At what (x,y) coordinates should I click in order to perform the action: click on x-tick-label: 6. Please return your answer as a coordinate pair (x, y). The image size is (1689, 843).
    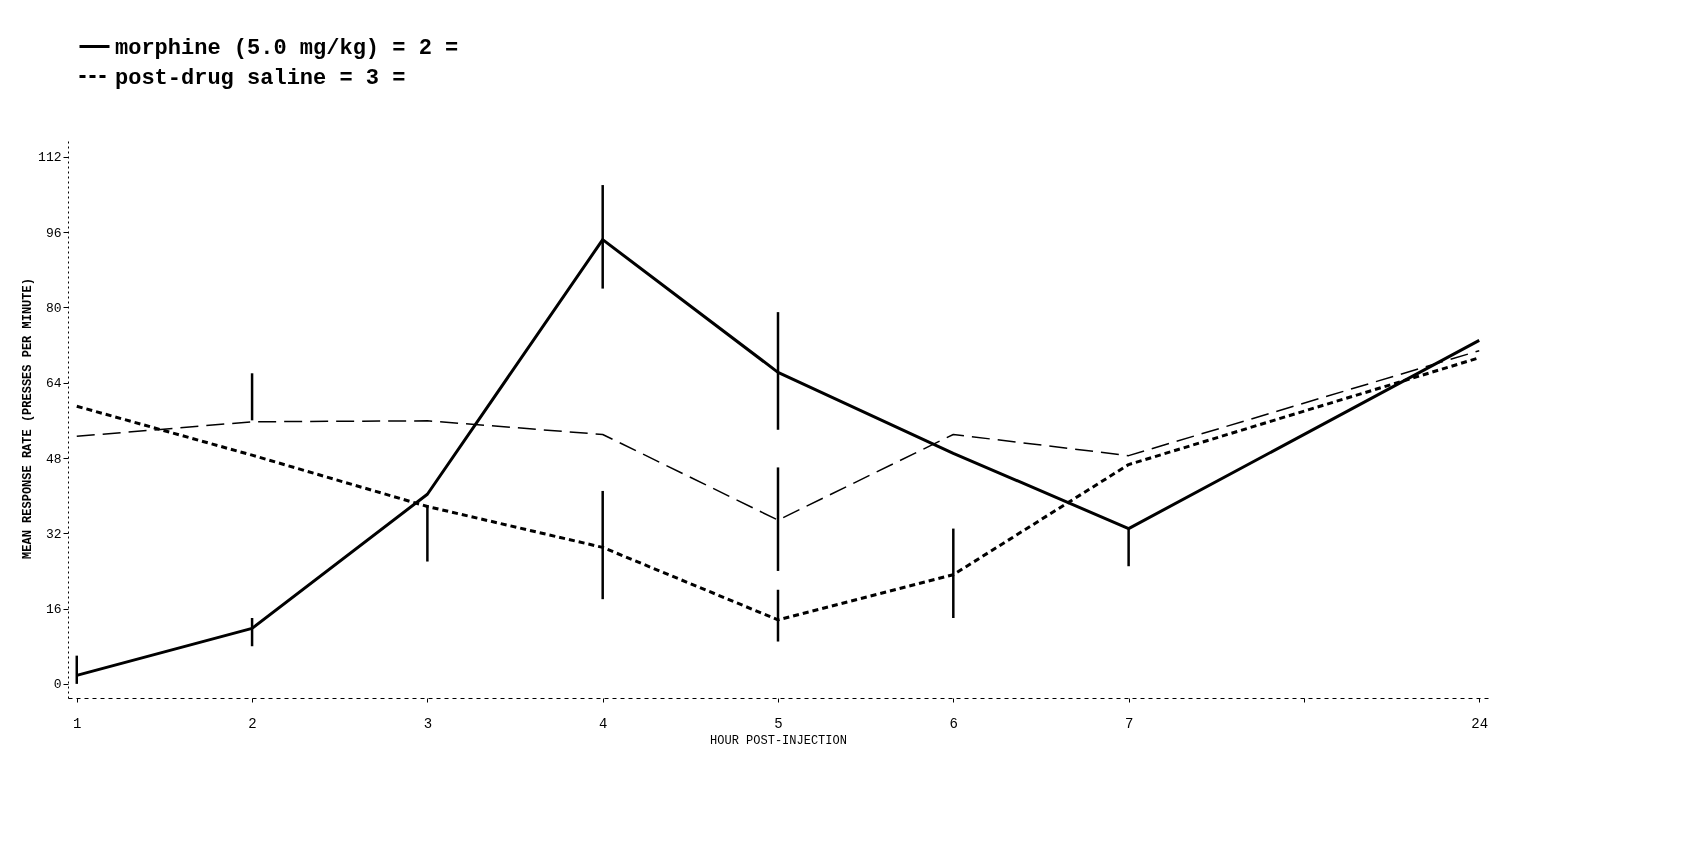
    Looking at the image, I should click on (954, 723).